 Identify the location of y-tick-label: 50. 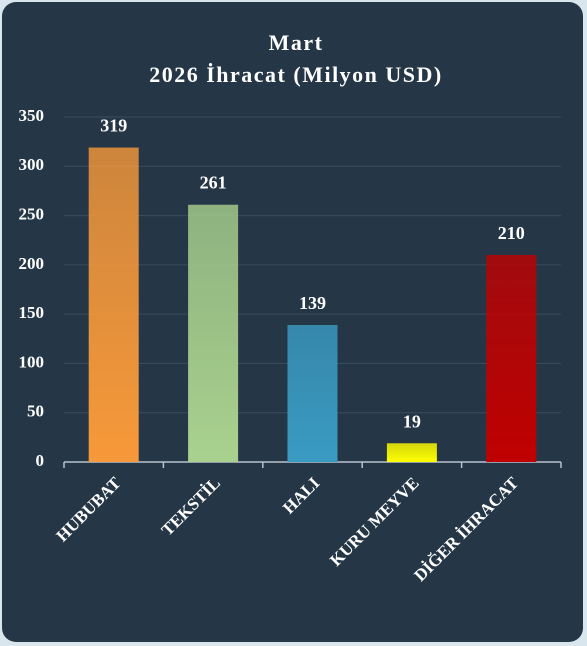
(35, 411).